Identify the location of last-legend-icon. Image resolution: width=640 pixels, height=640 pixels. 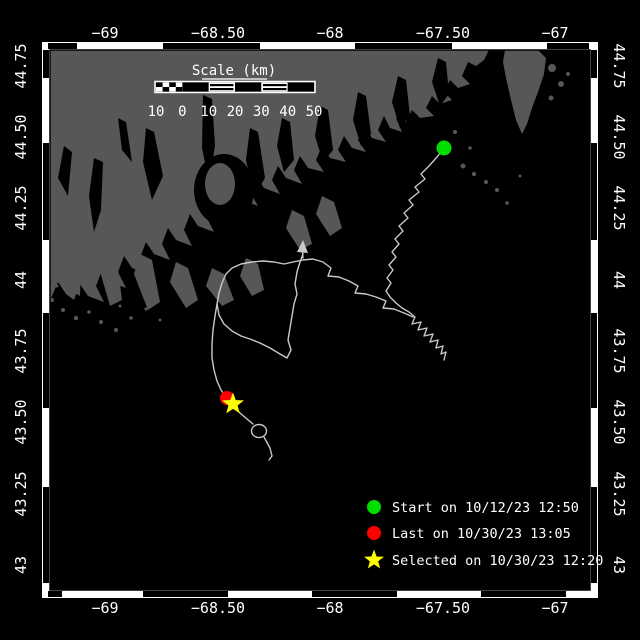
(374, 533).